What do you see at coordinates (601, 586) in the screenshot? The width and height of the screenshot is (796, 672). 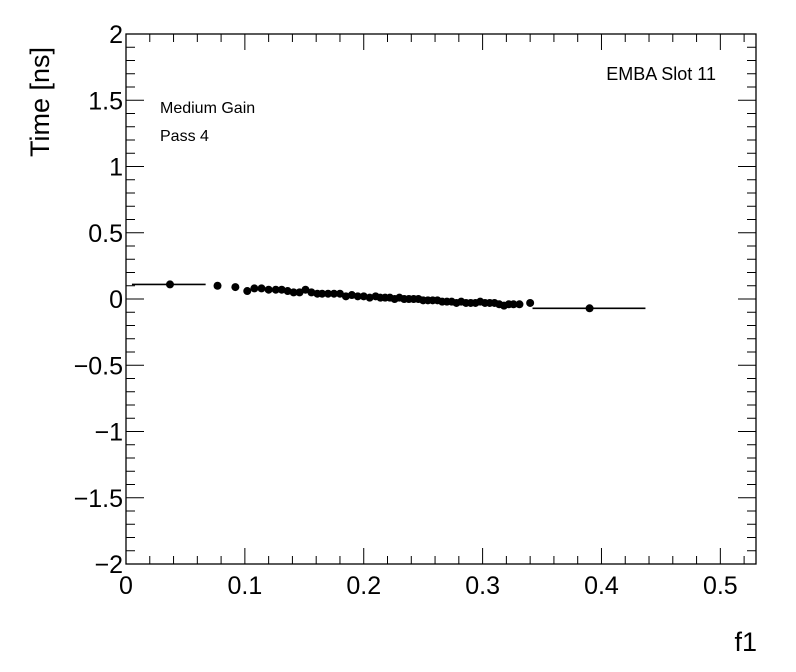 I see `x-tick-label: 0.4` at bounding box center [601, 586].